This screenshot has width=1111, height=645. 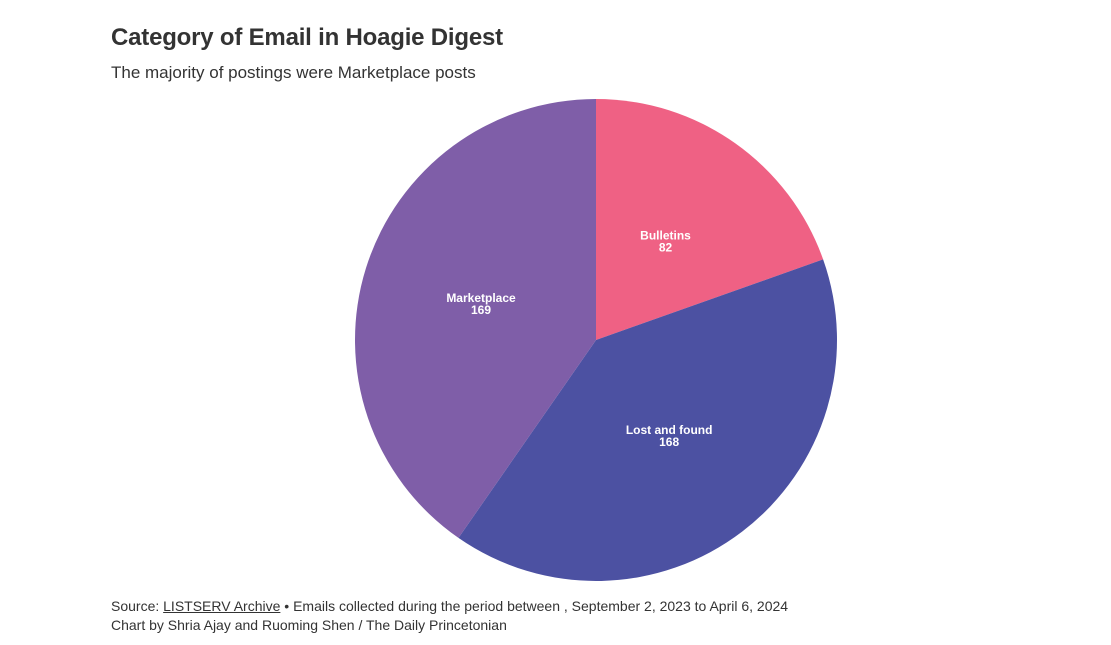 I want to click on pie-slice-marketplace, so click(x=475, y=318).